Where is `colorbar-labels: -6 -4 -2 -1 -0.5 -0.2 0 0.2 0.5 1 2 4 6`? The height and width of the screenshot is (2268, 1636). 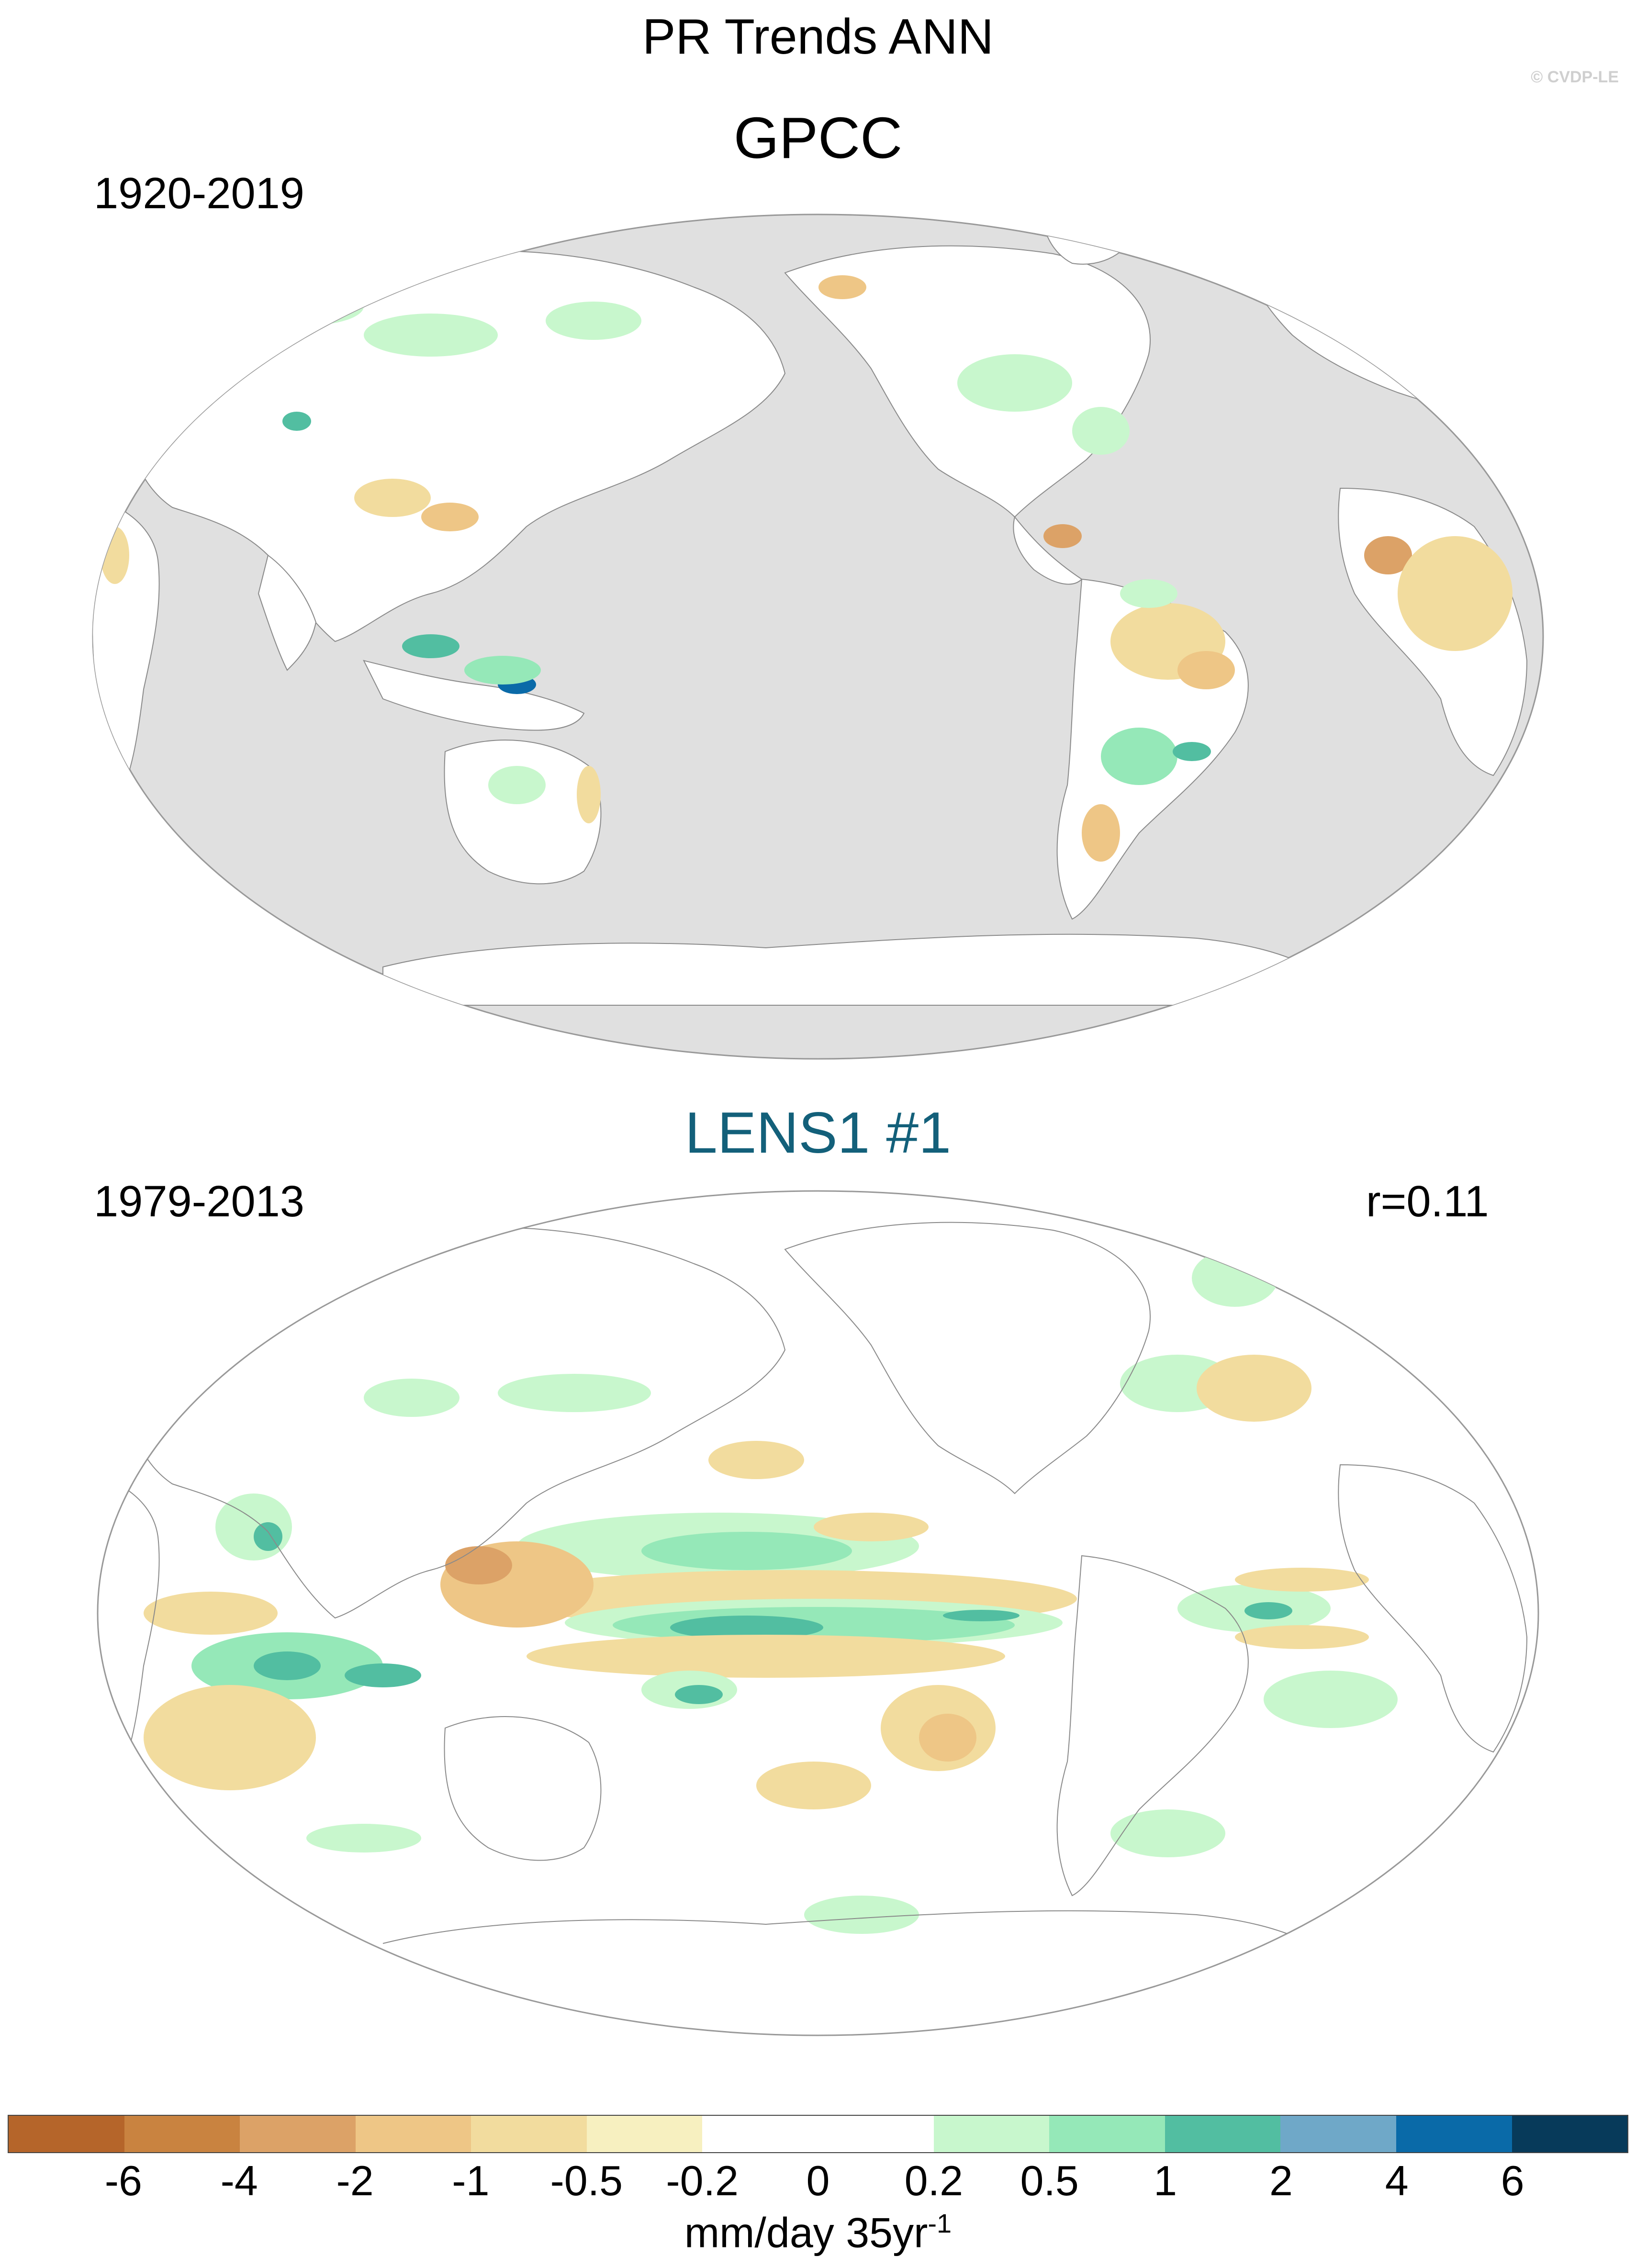 colorbar-labels: -6 -4 -2 -1 -0.5 -0.2 0 0.2 0.5 1 2 4 6 is located at coordinates (818, 2182).